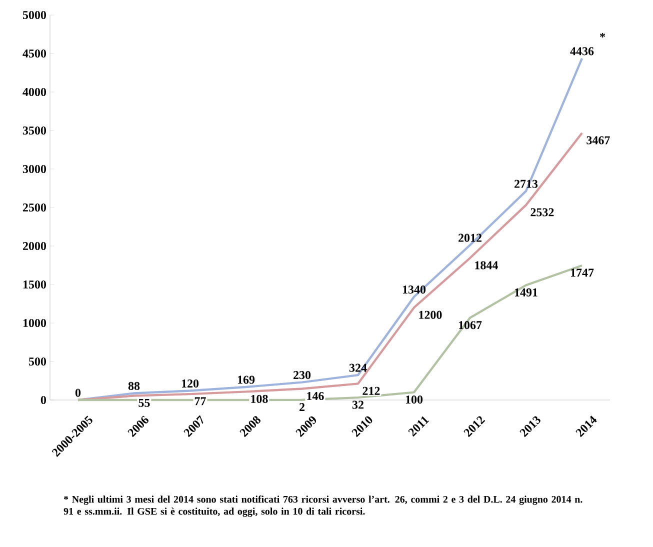  Describe the element at coordinates (486, 265) in the screenshot. I see `data-label: 1844` at that location.